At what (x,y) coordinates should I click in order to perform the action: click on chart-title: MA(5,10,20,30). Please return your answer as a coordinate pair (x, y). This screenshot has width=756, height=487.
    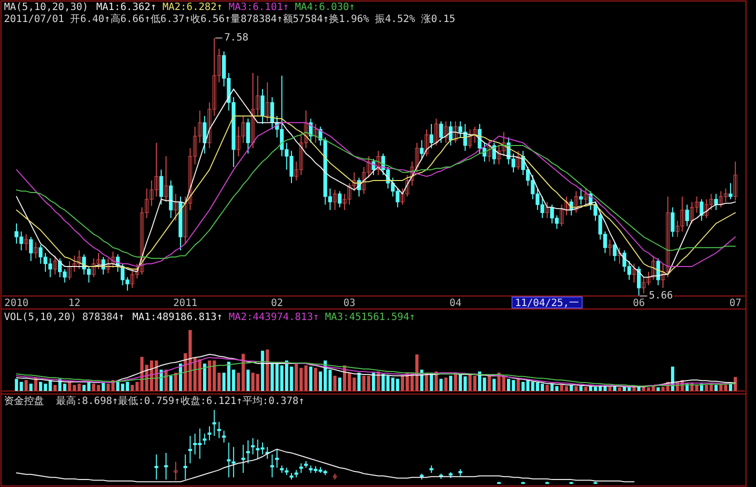
    Looking at the image, I should click on (46, 7).